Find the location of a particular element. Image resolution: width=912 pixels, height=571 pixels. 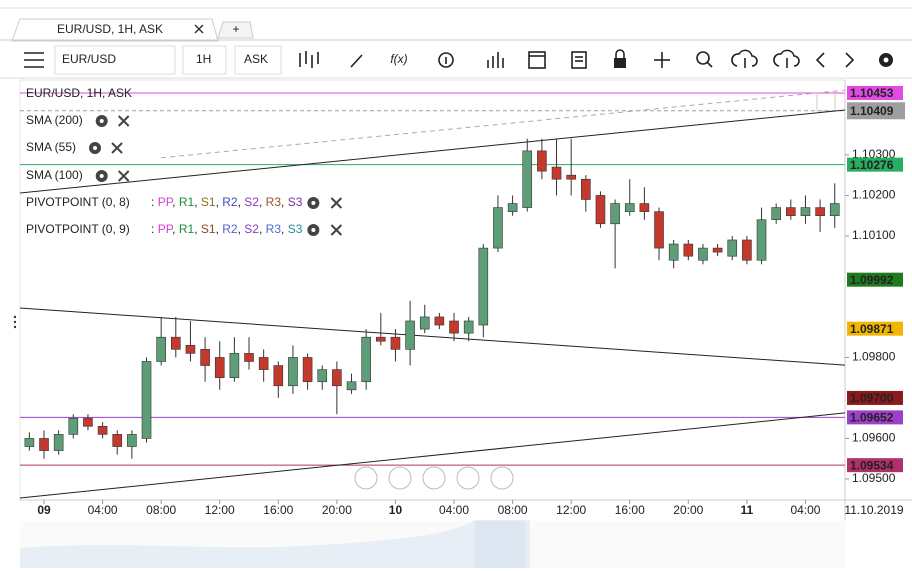

draw-button is located at coordinates (356, 61).